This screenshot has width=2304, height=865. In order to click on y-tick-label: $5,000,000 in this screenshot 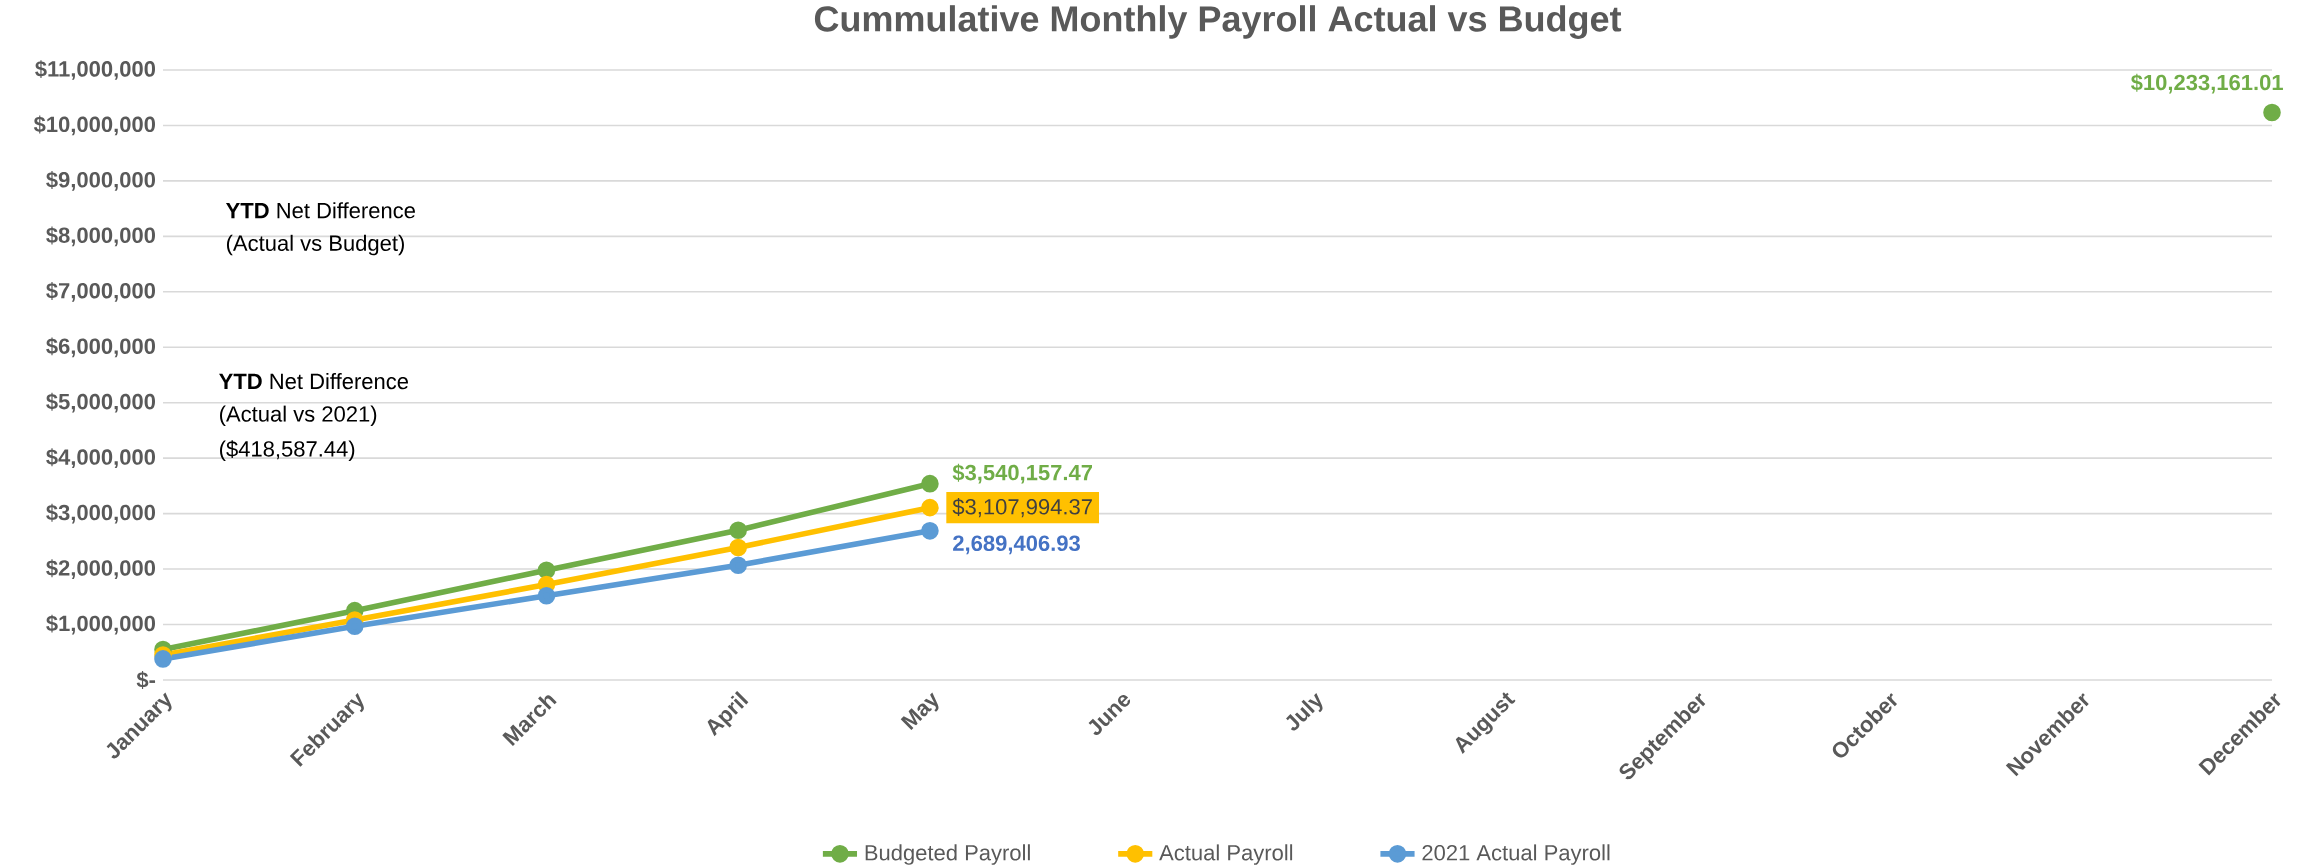, I will do `click(101, 402)`.